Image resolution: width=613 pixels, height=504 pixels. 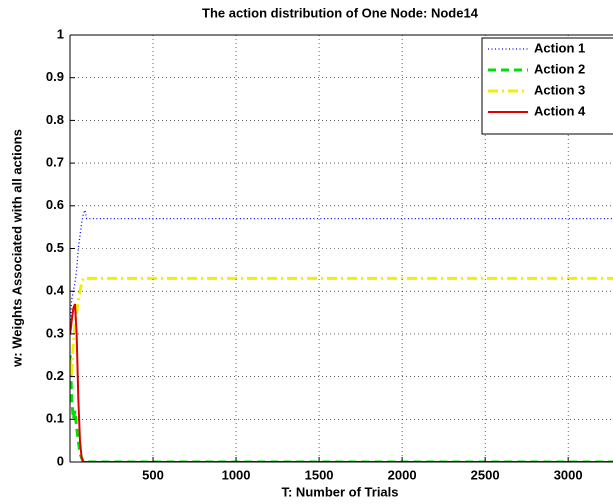 What do you see at coordinates (485, 474) in the screenshot?
I see `x-tick-label: 2500` at bounding box center [485, 474].